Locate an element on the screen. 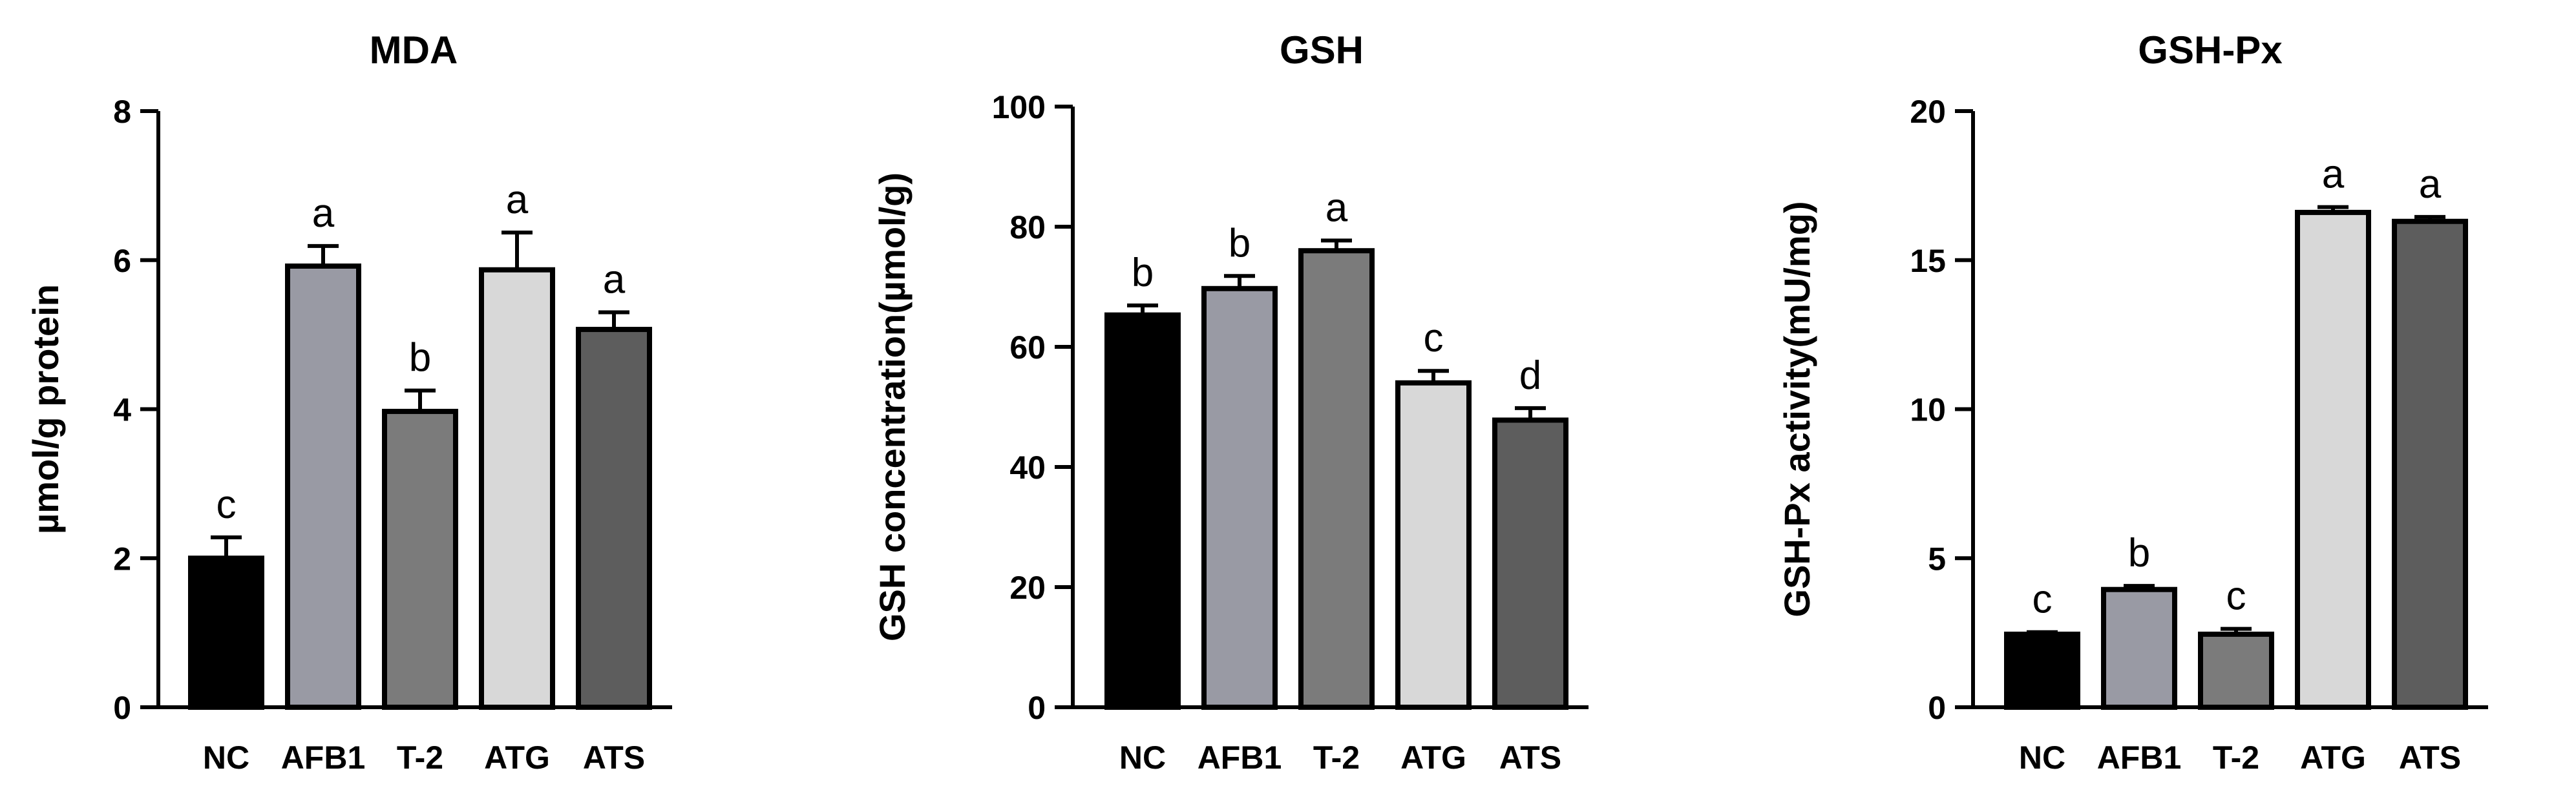  y-axis-label: GSH-Px activity(mU/mg) is located at coordinates (1797, 409).